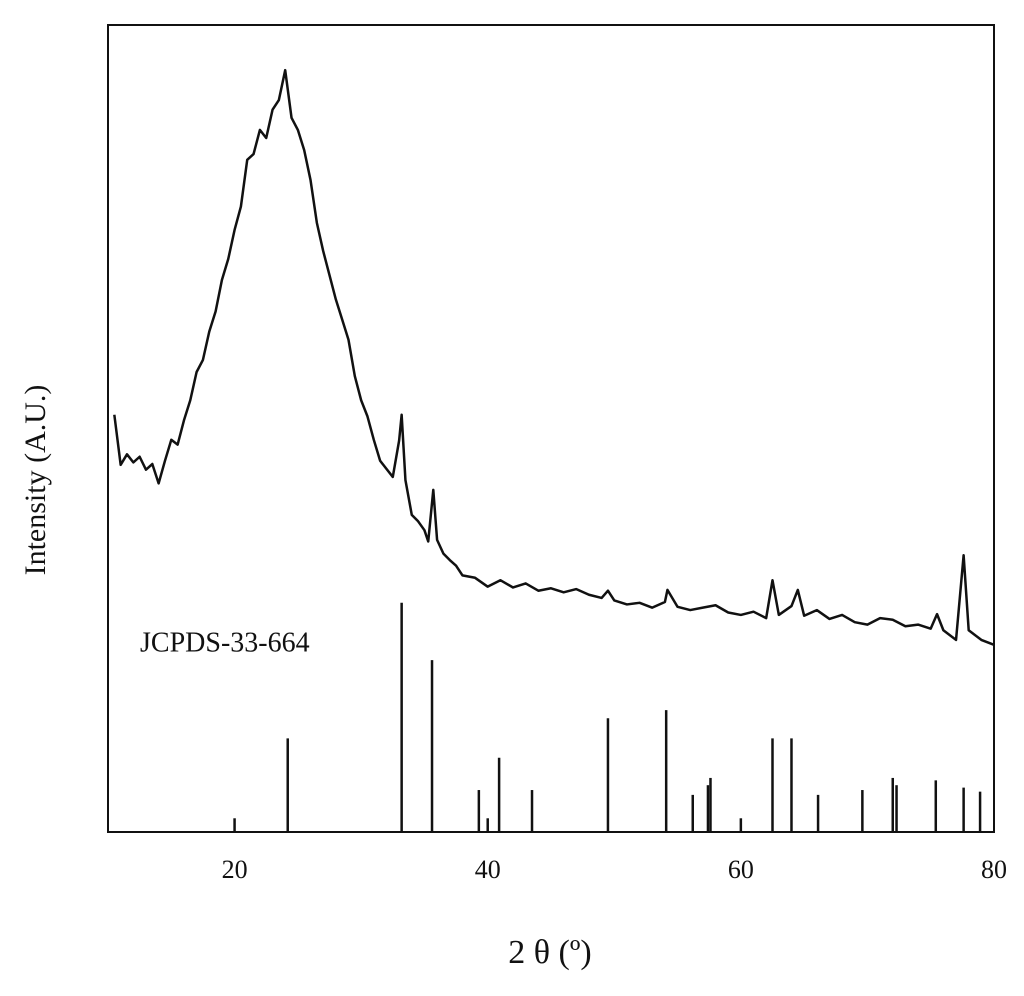 The width and height of the screenshot is (1024, 996). Describe the element at coordinates (994, 869) in the screenshot. I see `x-tick-label: 80` at that location.